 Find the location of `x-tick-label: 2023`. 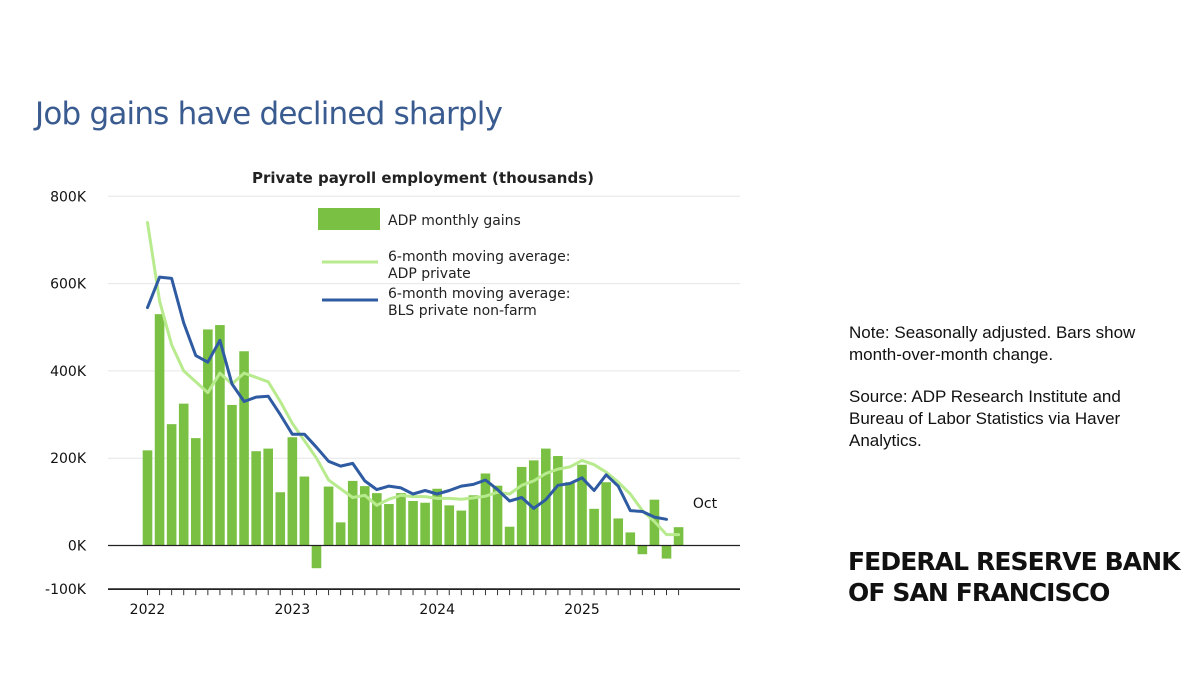

x-tick-label: 2023 is located at coordinates (293, 610).